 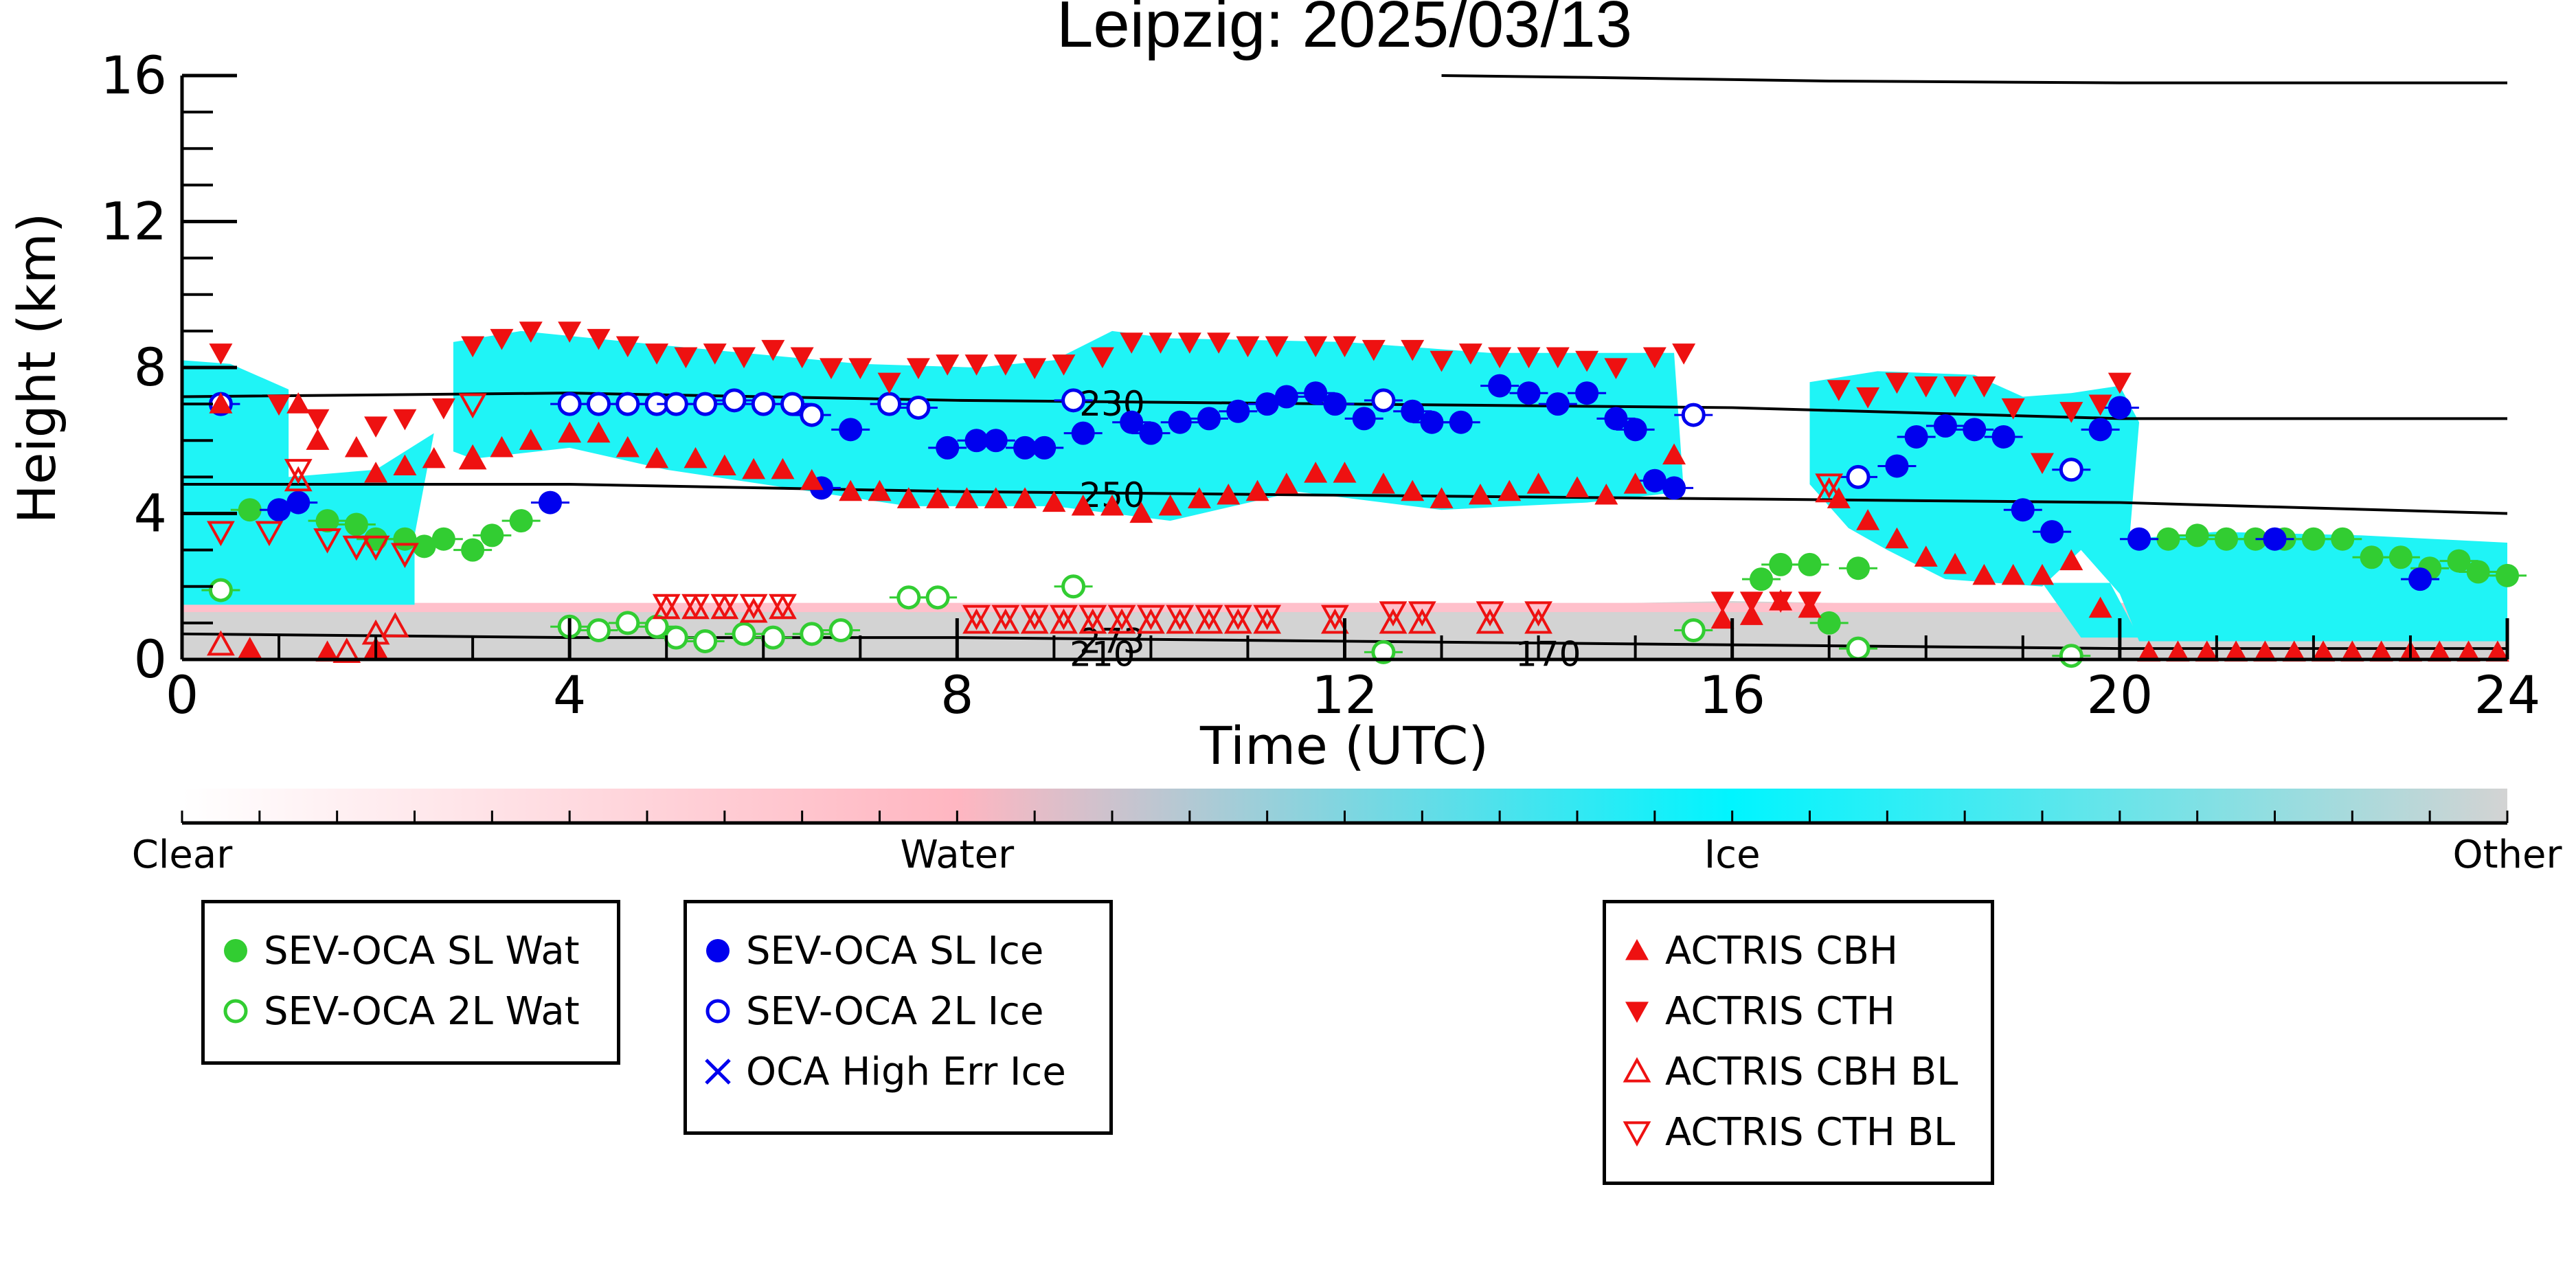 What do you see at coordinates (1548, 654) in the screenshot?
I see `contour-label: 170` at bounding box center [1548, 654].